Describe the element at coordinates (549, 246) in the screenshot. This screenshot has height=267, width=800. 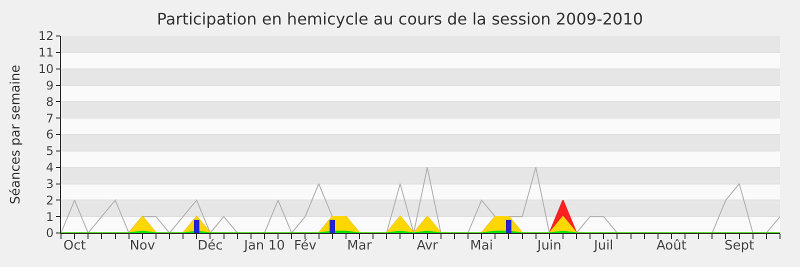
I see `x-tick-label: Juin` at that location.